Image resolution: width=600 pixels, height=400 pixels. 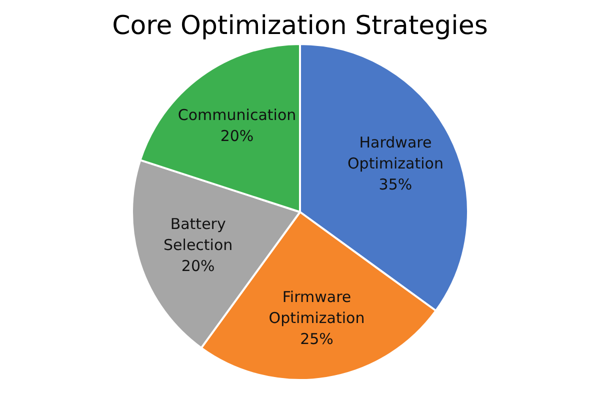 What do you see at coordinates (300, 26) in the screenshot?
I see `chart-title: Core Optimization Strategies` at bounding box center [300, 26].